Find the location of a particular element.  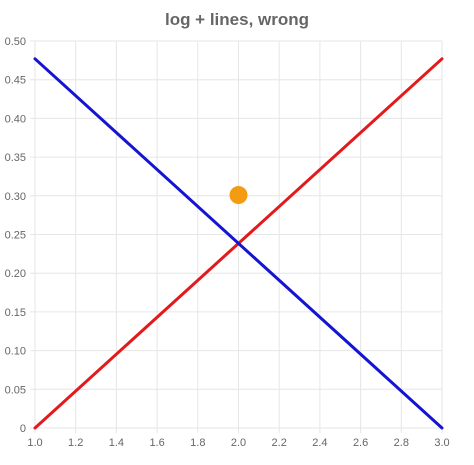

x-tick-label: 2.0 is located at coordinates (238, 443).